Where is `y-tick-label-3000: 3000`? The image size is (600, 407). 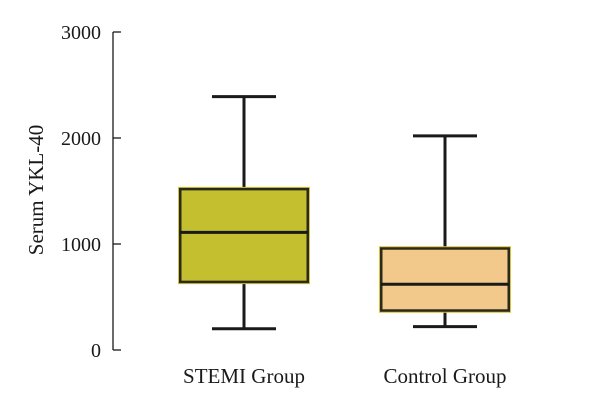
y-tick-label-3000: 3000 is located at coordinates (81, 33).